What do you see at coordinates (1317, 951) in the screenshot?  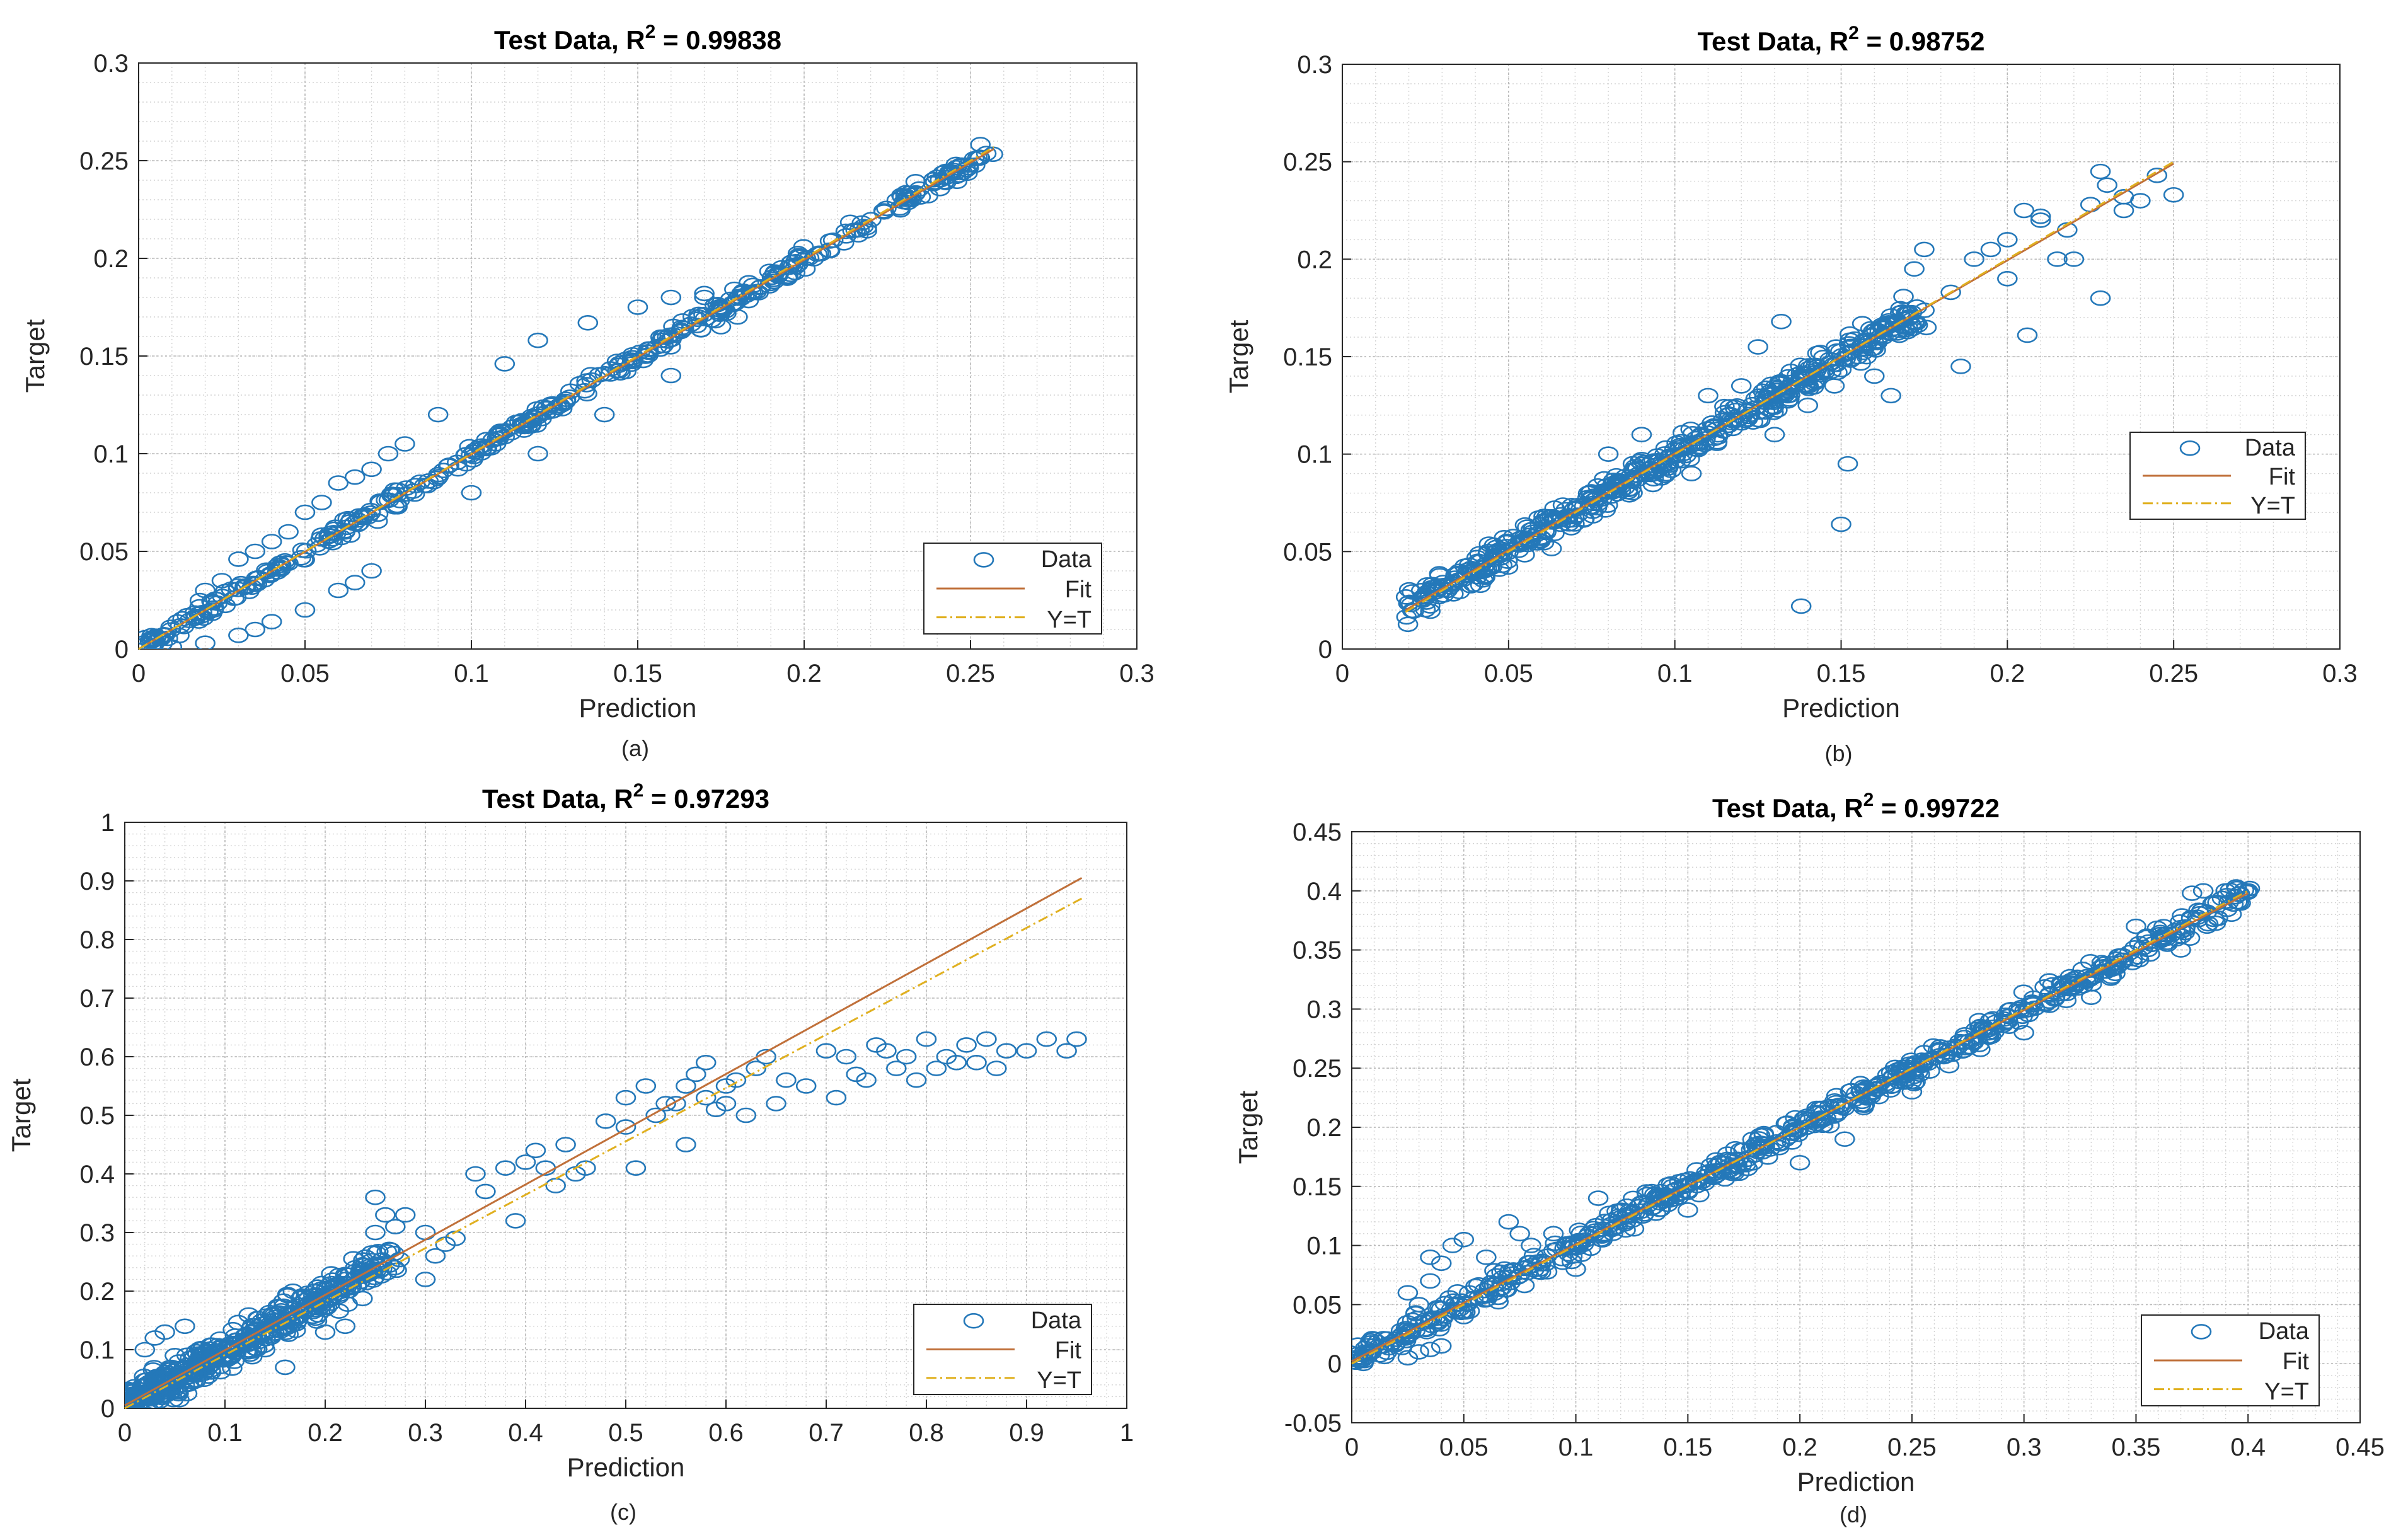 I see `y-tick-label: 0.35` at bounding box center [1317, 951].